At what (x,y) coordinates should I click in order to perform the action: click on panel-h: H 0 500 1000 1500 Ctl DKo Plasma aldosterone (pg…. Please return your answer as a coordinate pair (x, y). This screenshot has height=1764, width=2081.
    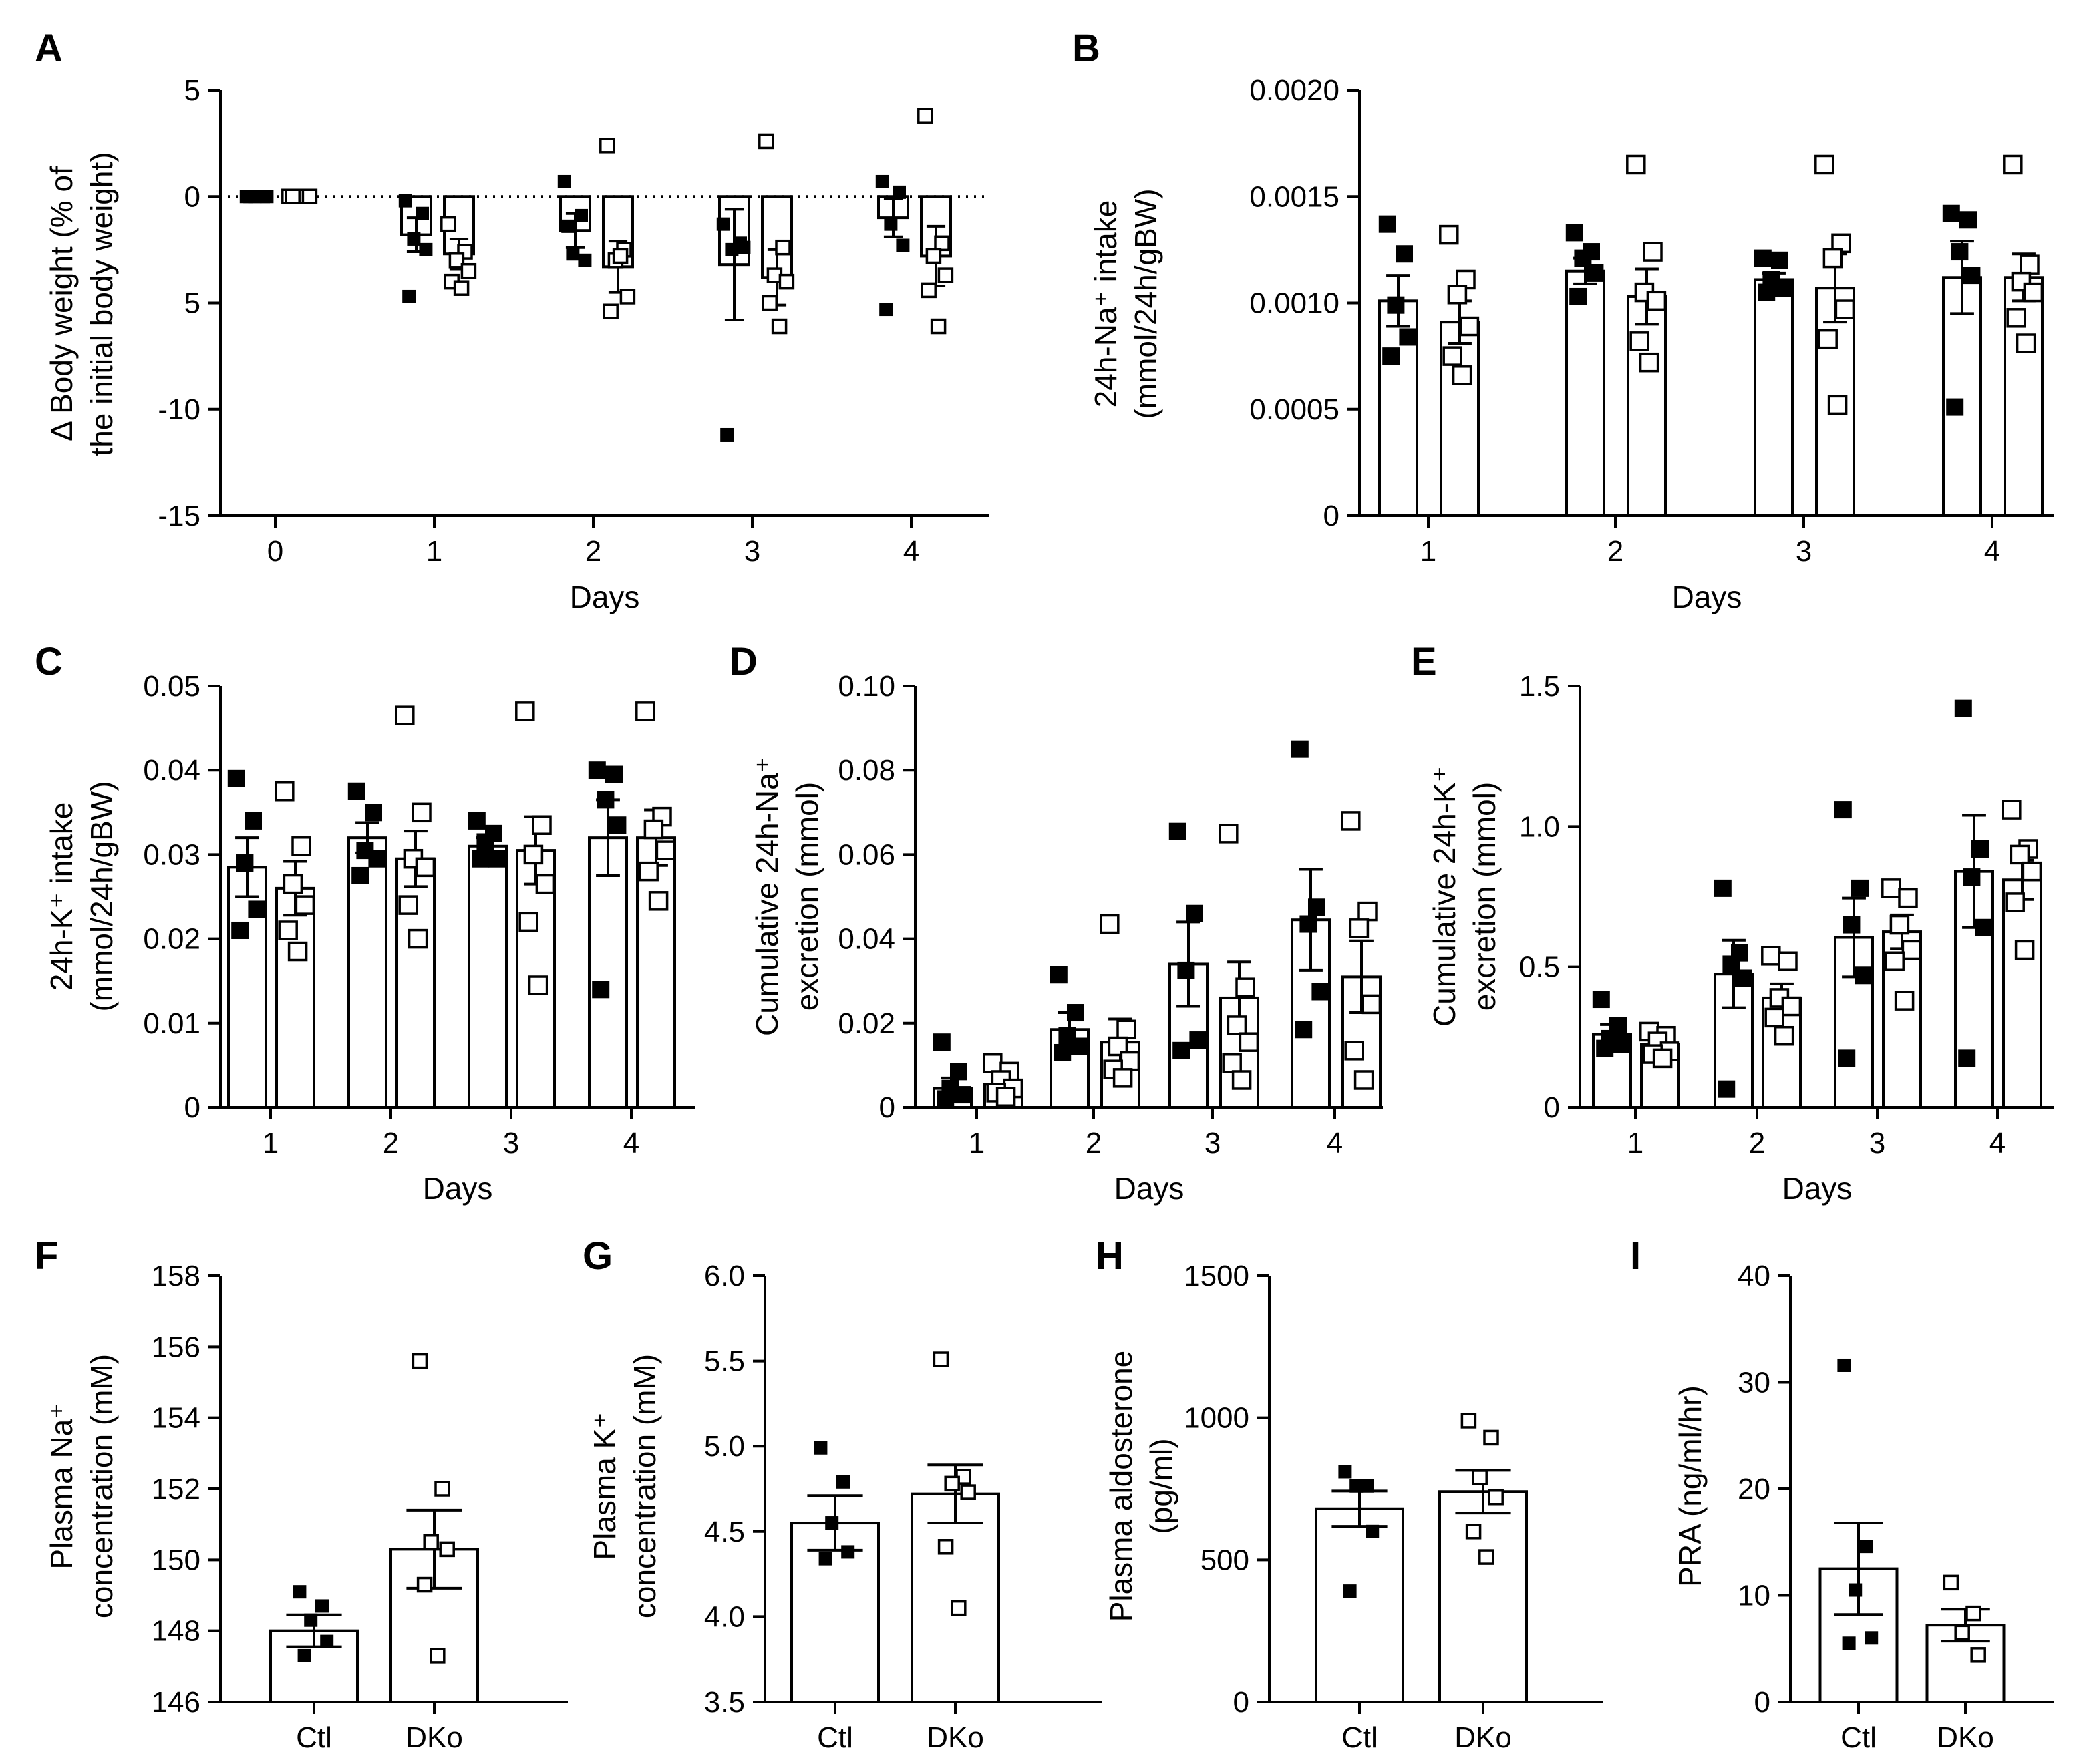
    Looking at the image, I should click on (1349, 1494).